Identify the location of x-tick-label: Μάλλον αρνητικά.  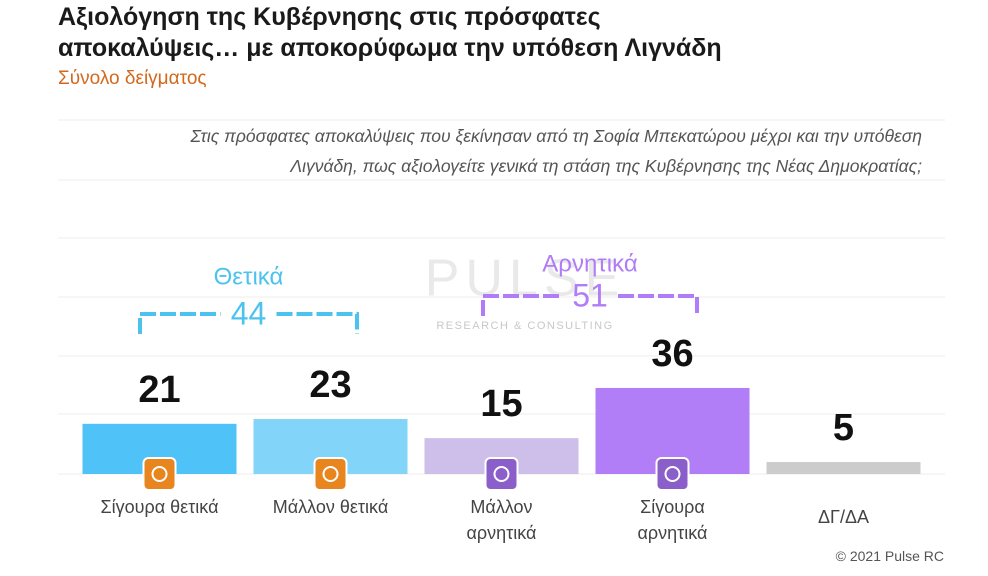
(501, 520).